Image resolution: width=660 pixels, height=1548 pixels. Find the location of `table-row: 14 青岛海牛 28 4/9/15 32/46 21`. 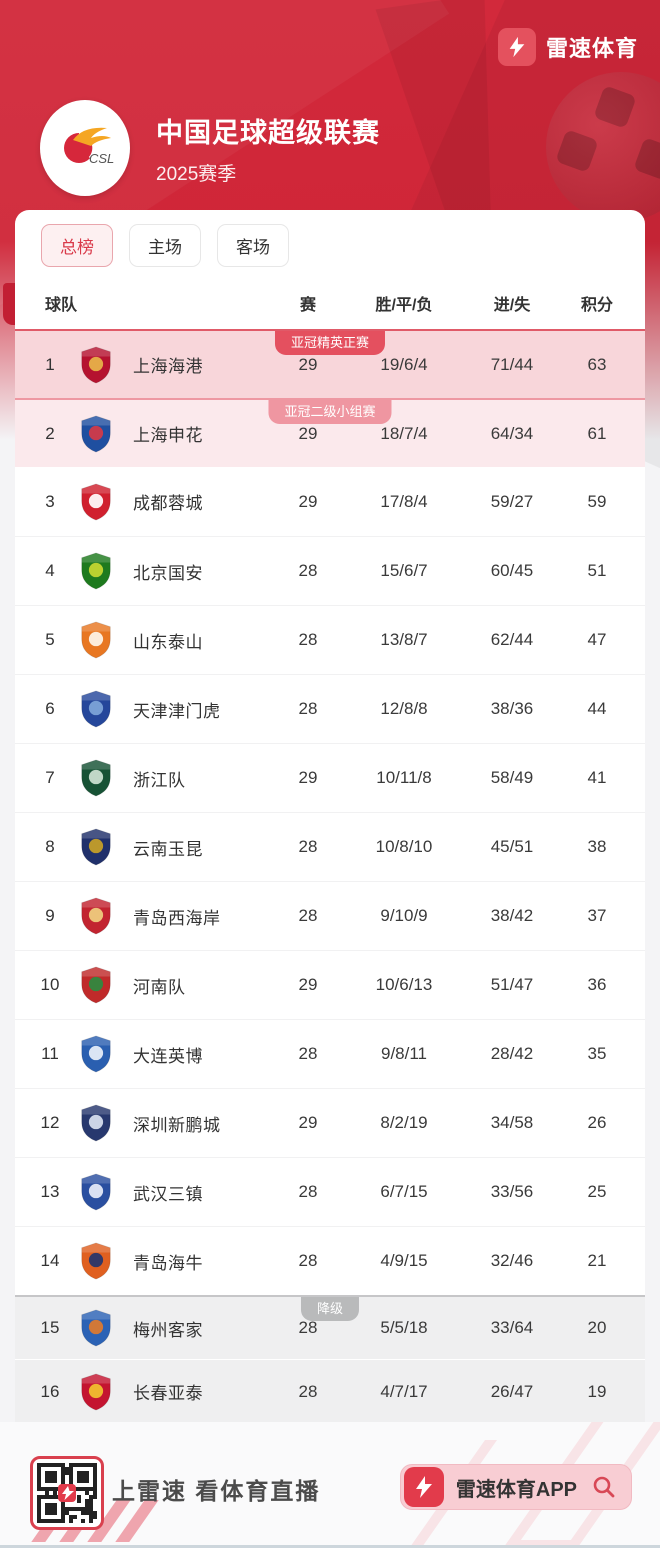

table-row: 14 青岛海牛 28 4/9/15 32/46 21 is located at coordinates (330, 1260).